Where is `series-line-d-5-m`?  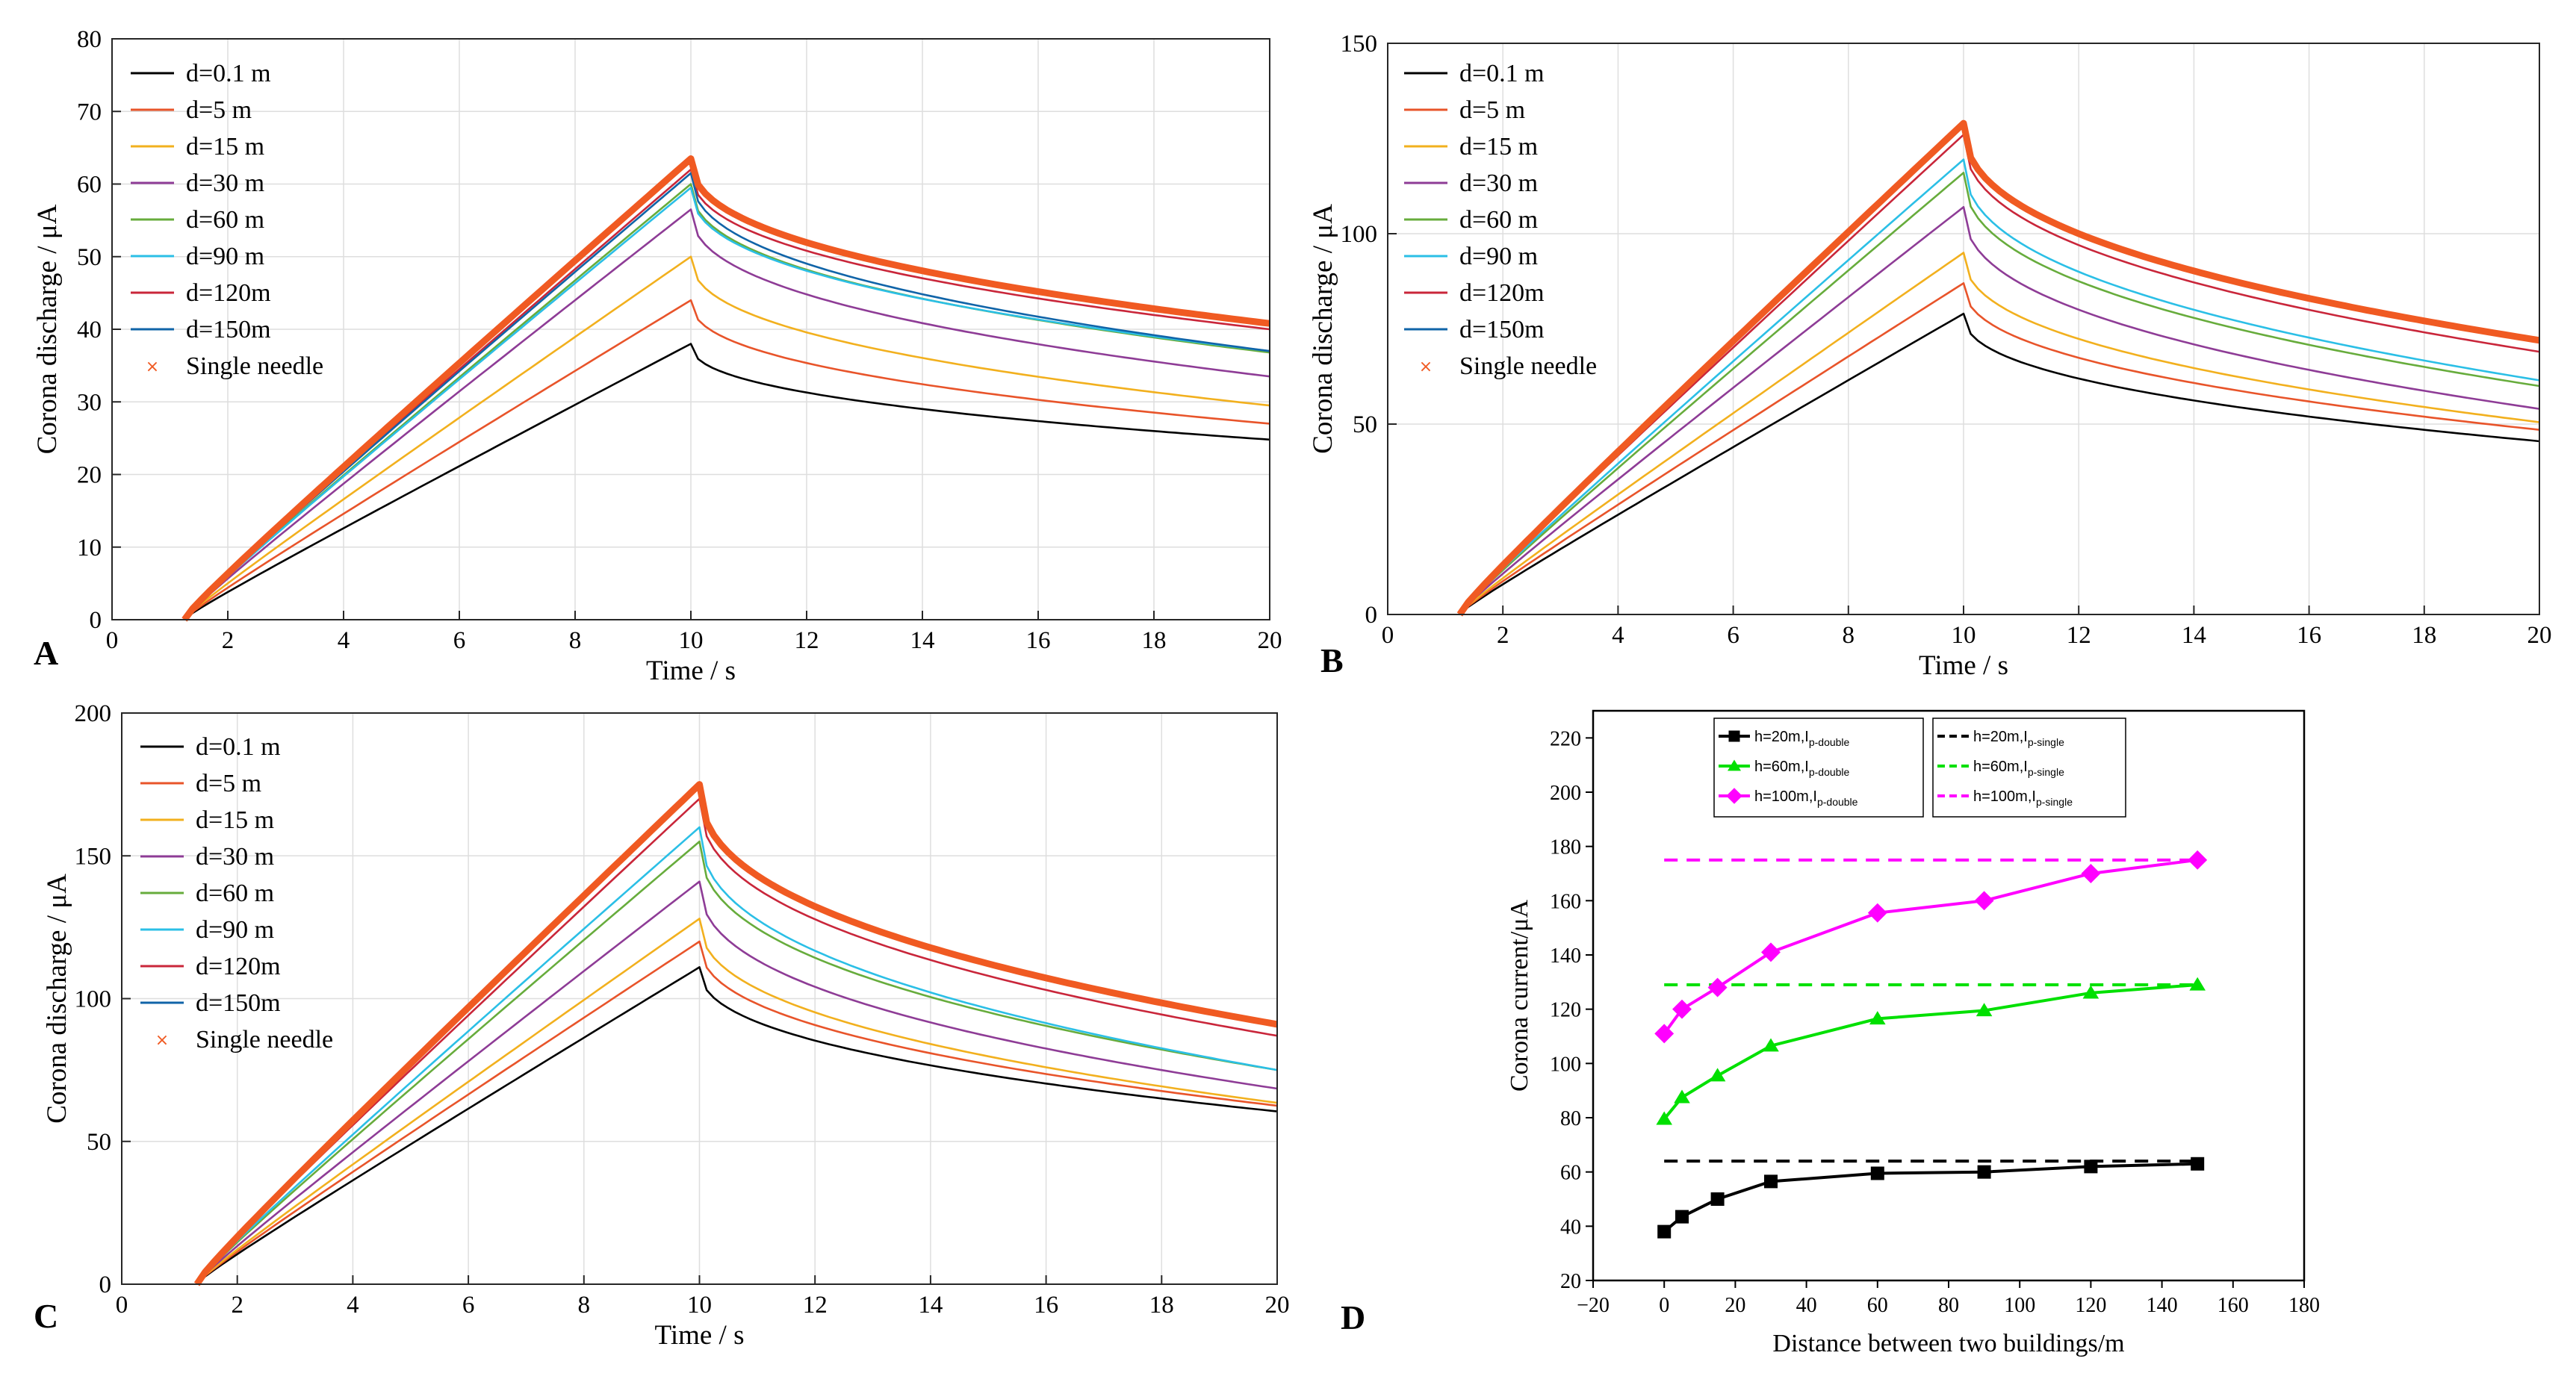 series-line-d-5-m is located at coordinates (1999, 448).